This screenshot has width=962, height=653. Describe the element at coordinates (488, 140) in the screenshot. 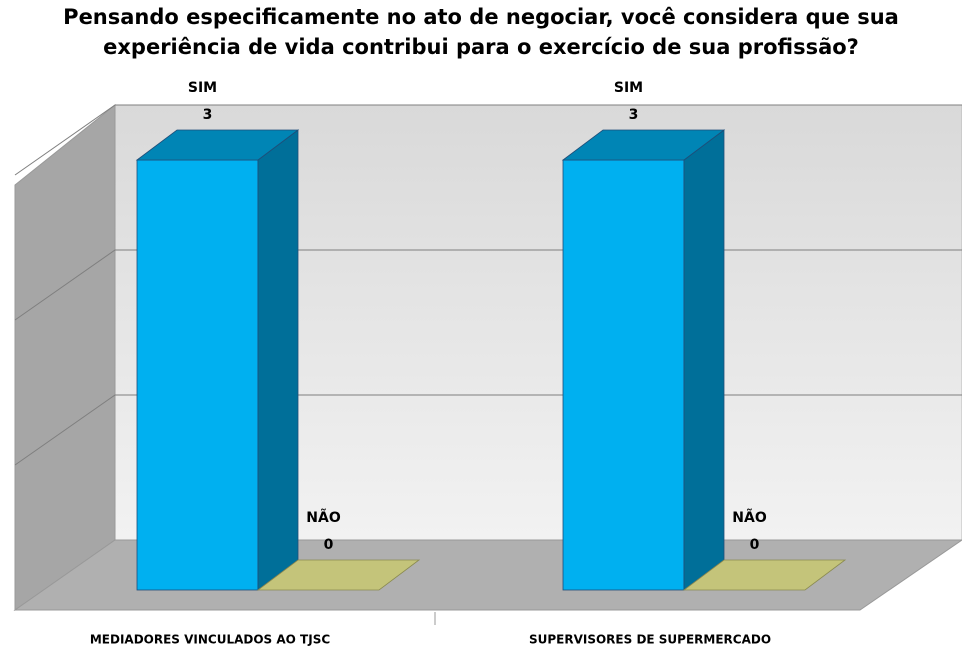

I see `grid-line` at that location.